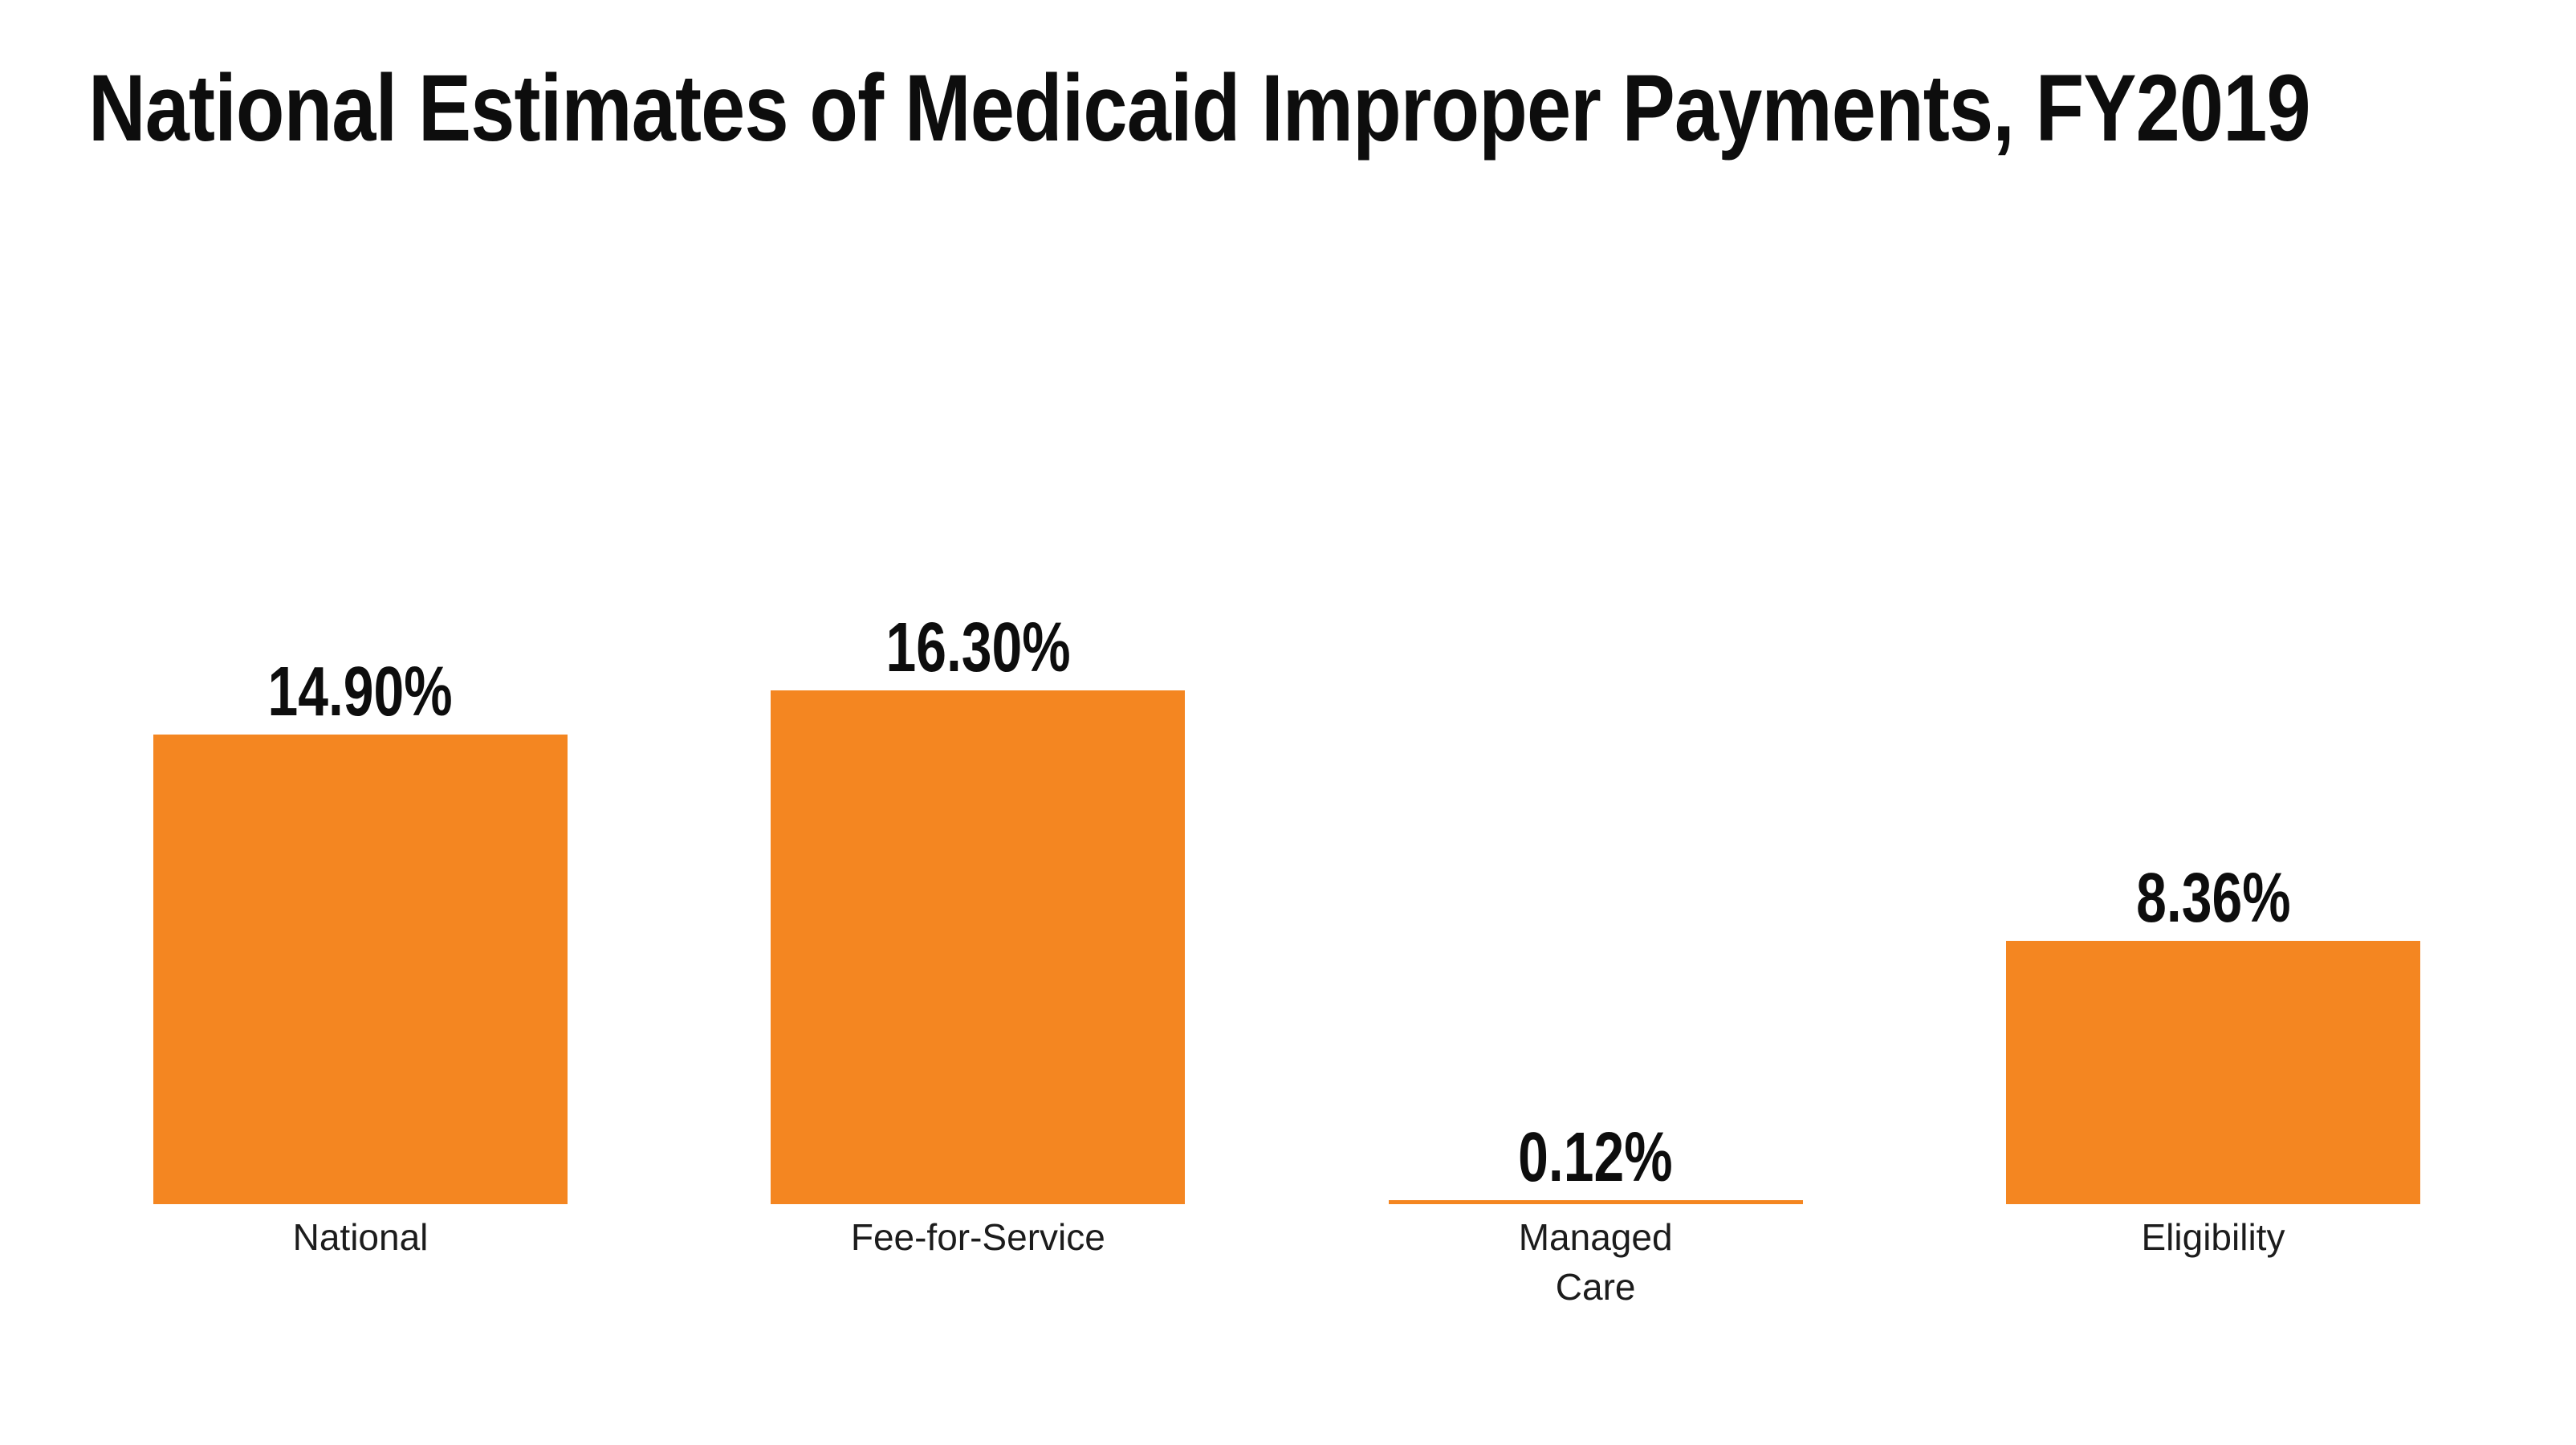 This screenshot has width=2576, height=1445. I want to click on bar-group-eligibility: 8.36% Eligibility, so click(2212, 1058).